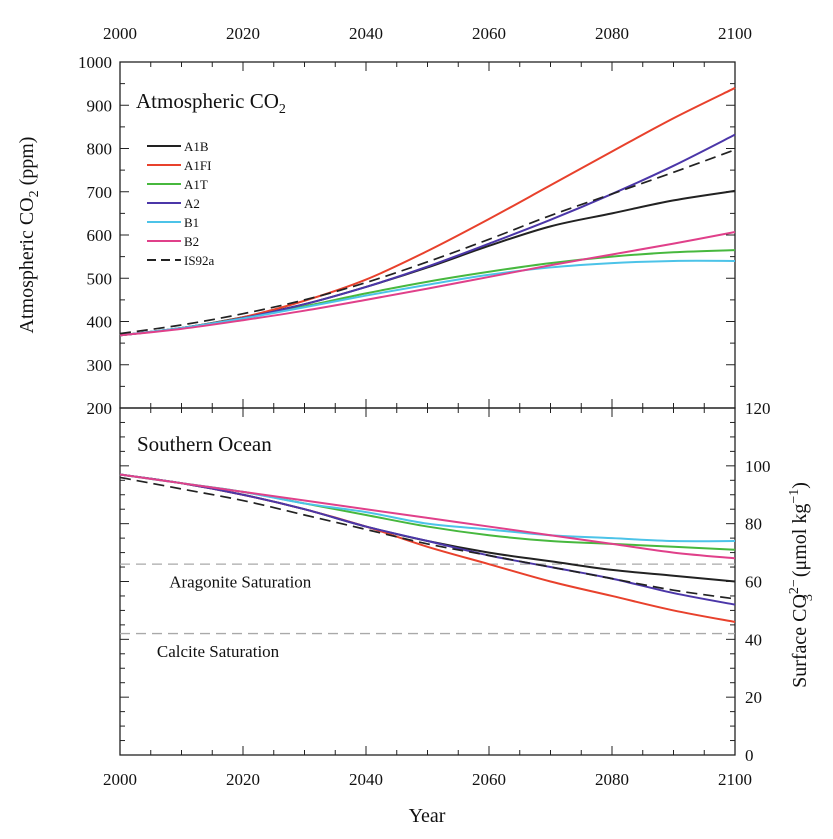 The image size is (833, 839). I want to click on bottom-series-line-a1b, so click(427, 528).